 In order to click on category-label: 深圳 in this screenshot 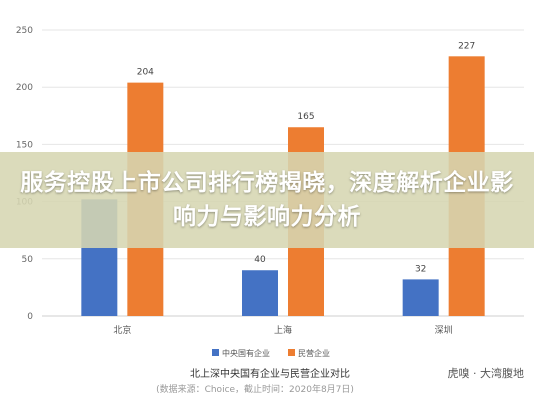, I will do `click(444, 330)`.